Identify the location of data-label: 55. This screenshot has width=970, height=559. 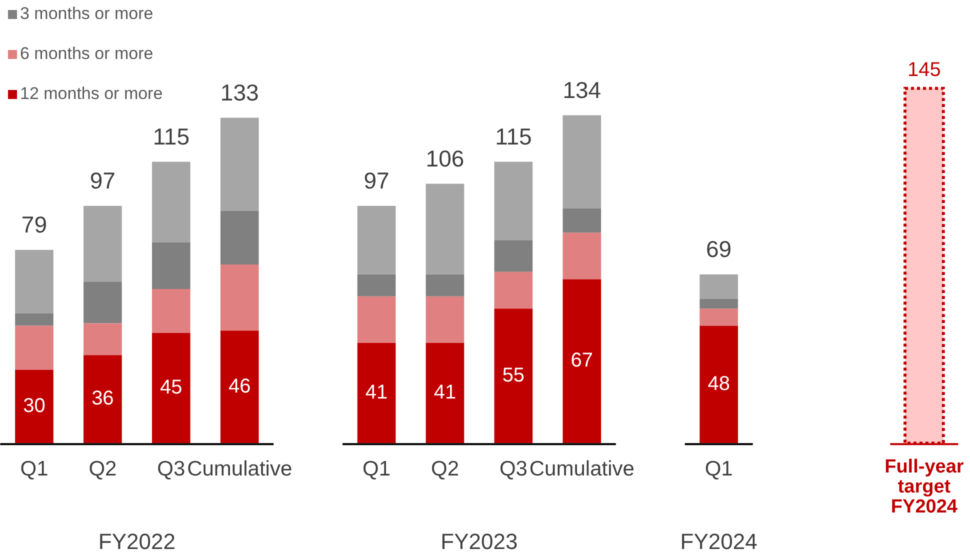
(513, 375).